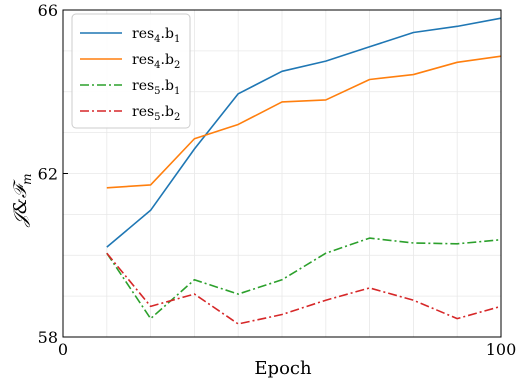  I want to click on legend-label: res4.b1, so click(156, 35).